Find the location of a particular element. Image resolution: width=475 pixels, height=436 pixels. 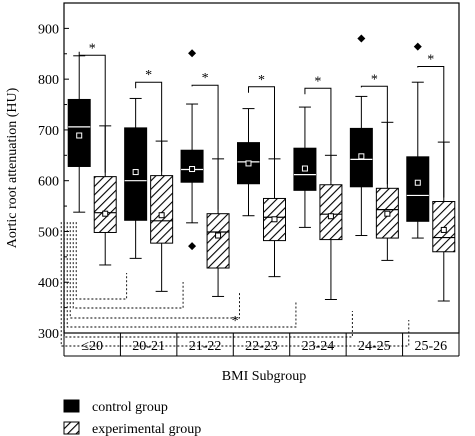

y-tick-label: 400 is located at coordinates (48, 283).